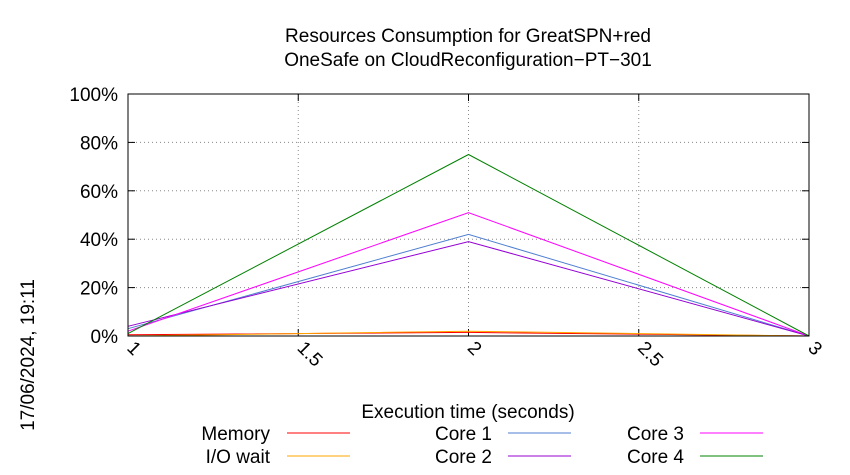 This screenshot has height=475, width=850. What do you see at coordinates (655, 457) in the screenshot?
I see `legend-label: Core 4` at bounding box center [655, 457].